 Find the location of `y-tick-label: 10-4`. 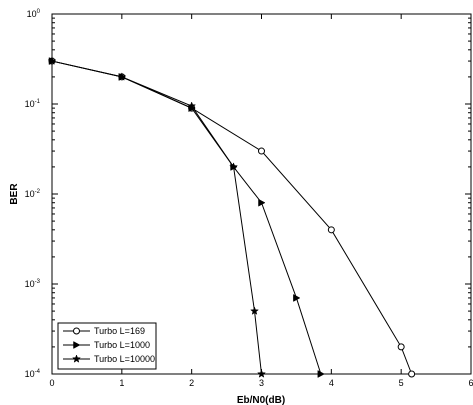

y-tick-label: 10-4 is located at coordinates (33, 374).